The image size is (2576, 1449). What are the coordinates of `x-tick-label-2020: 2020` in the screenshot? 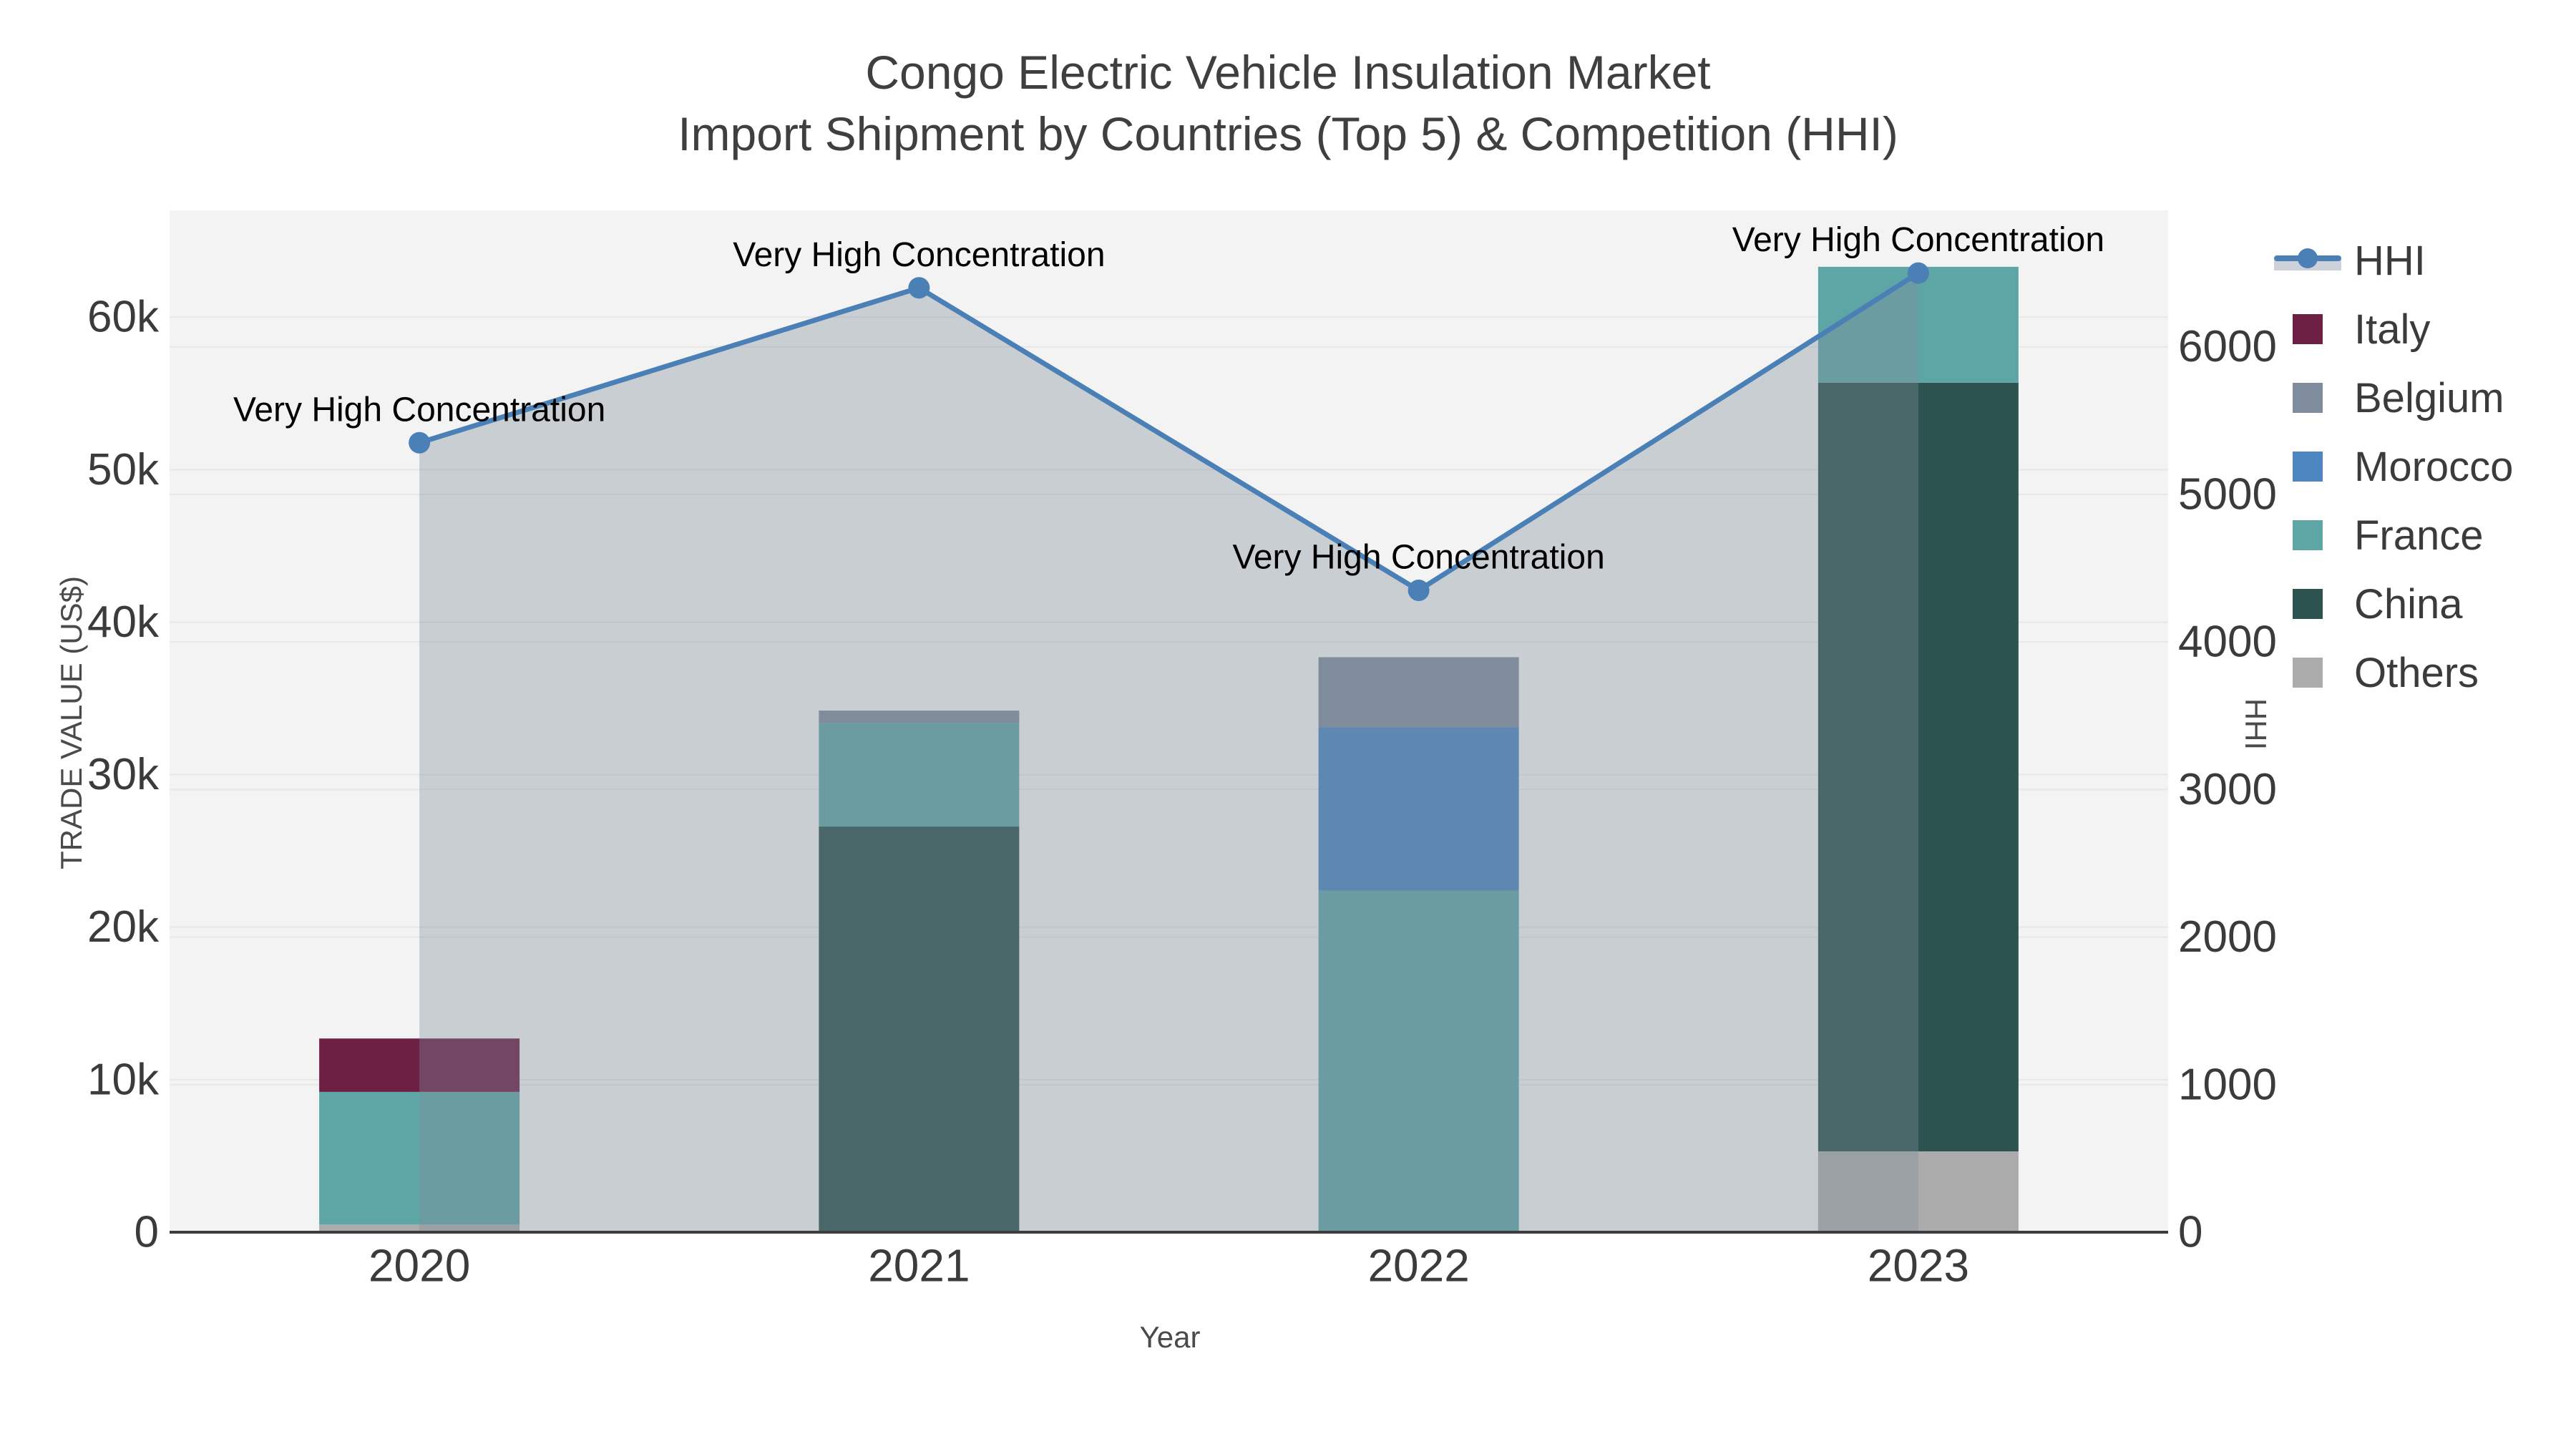 It's located at (419, 1265).